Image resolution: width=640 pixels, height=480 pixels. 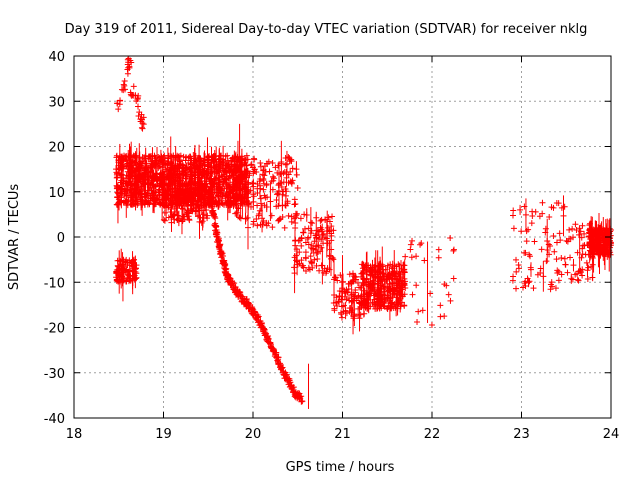 What do you see at coordinates (14, 237) in the screenshot?
I see `y-axis-label: SDTVAR / TECUs` at bounding box center [14, 237].